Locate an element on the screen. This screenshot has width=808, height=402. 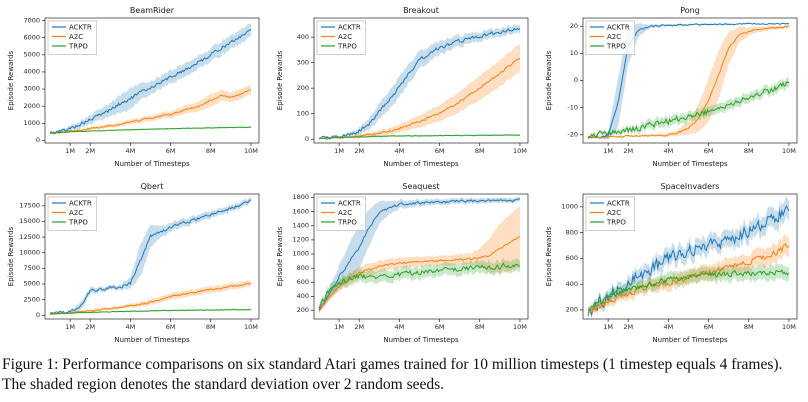
chart-canvas-spaceinvaders is located at coordinates (672, 264).